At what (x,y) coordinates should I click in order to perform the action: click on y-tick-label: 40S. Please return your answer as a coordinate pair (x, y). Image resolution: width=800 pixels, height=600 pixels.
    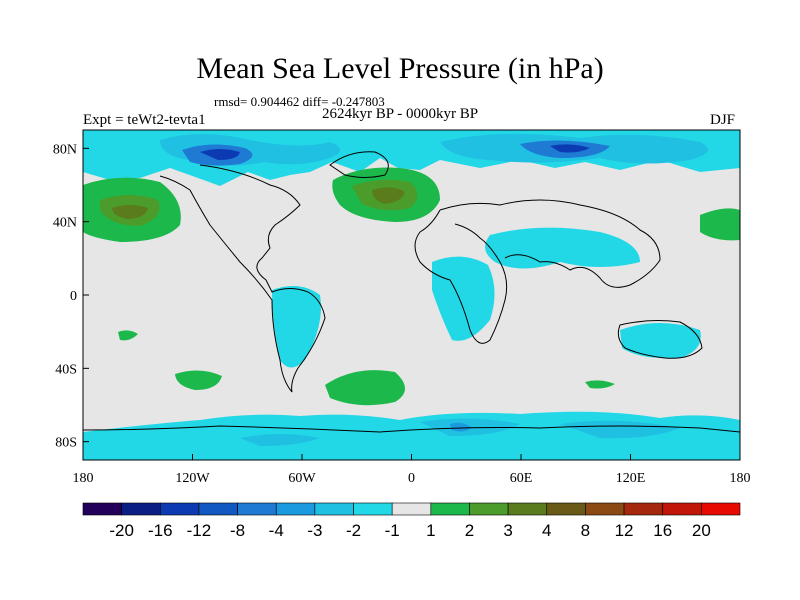
    Looking at the image, I should click on (66, 369).